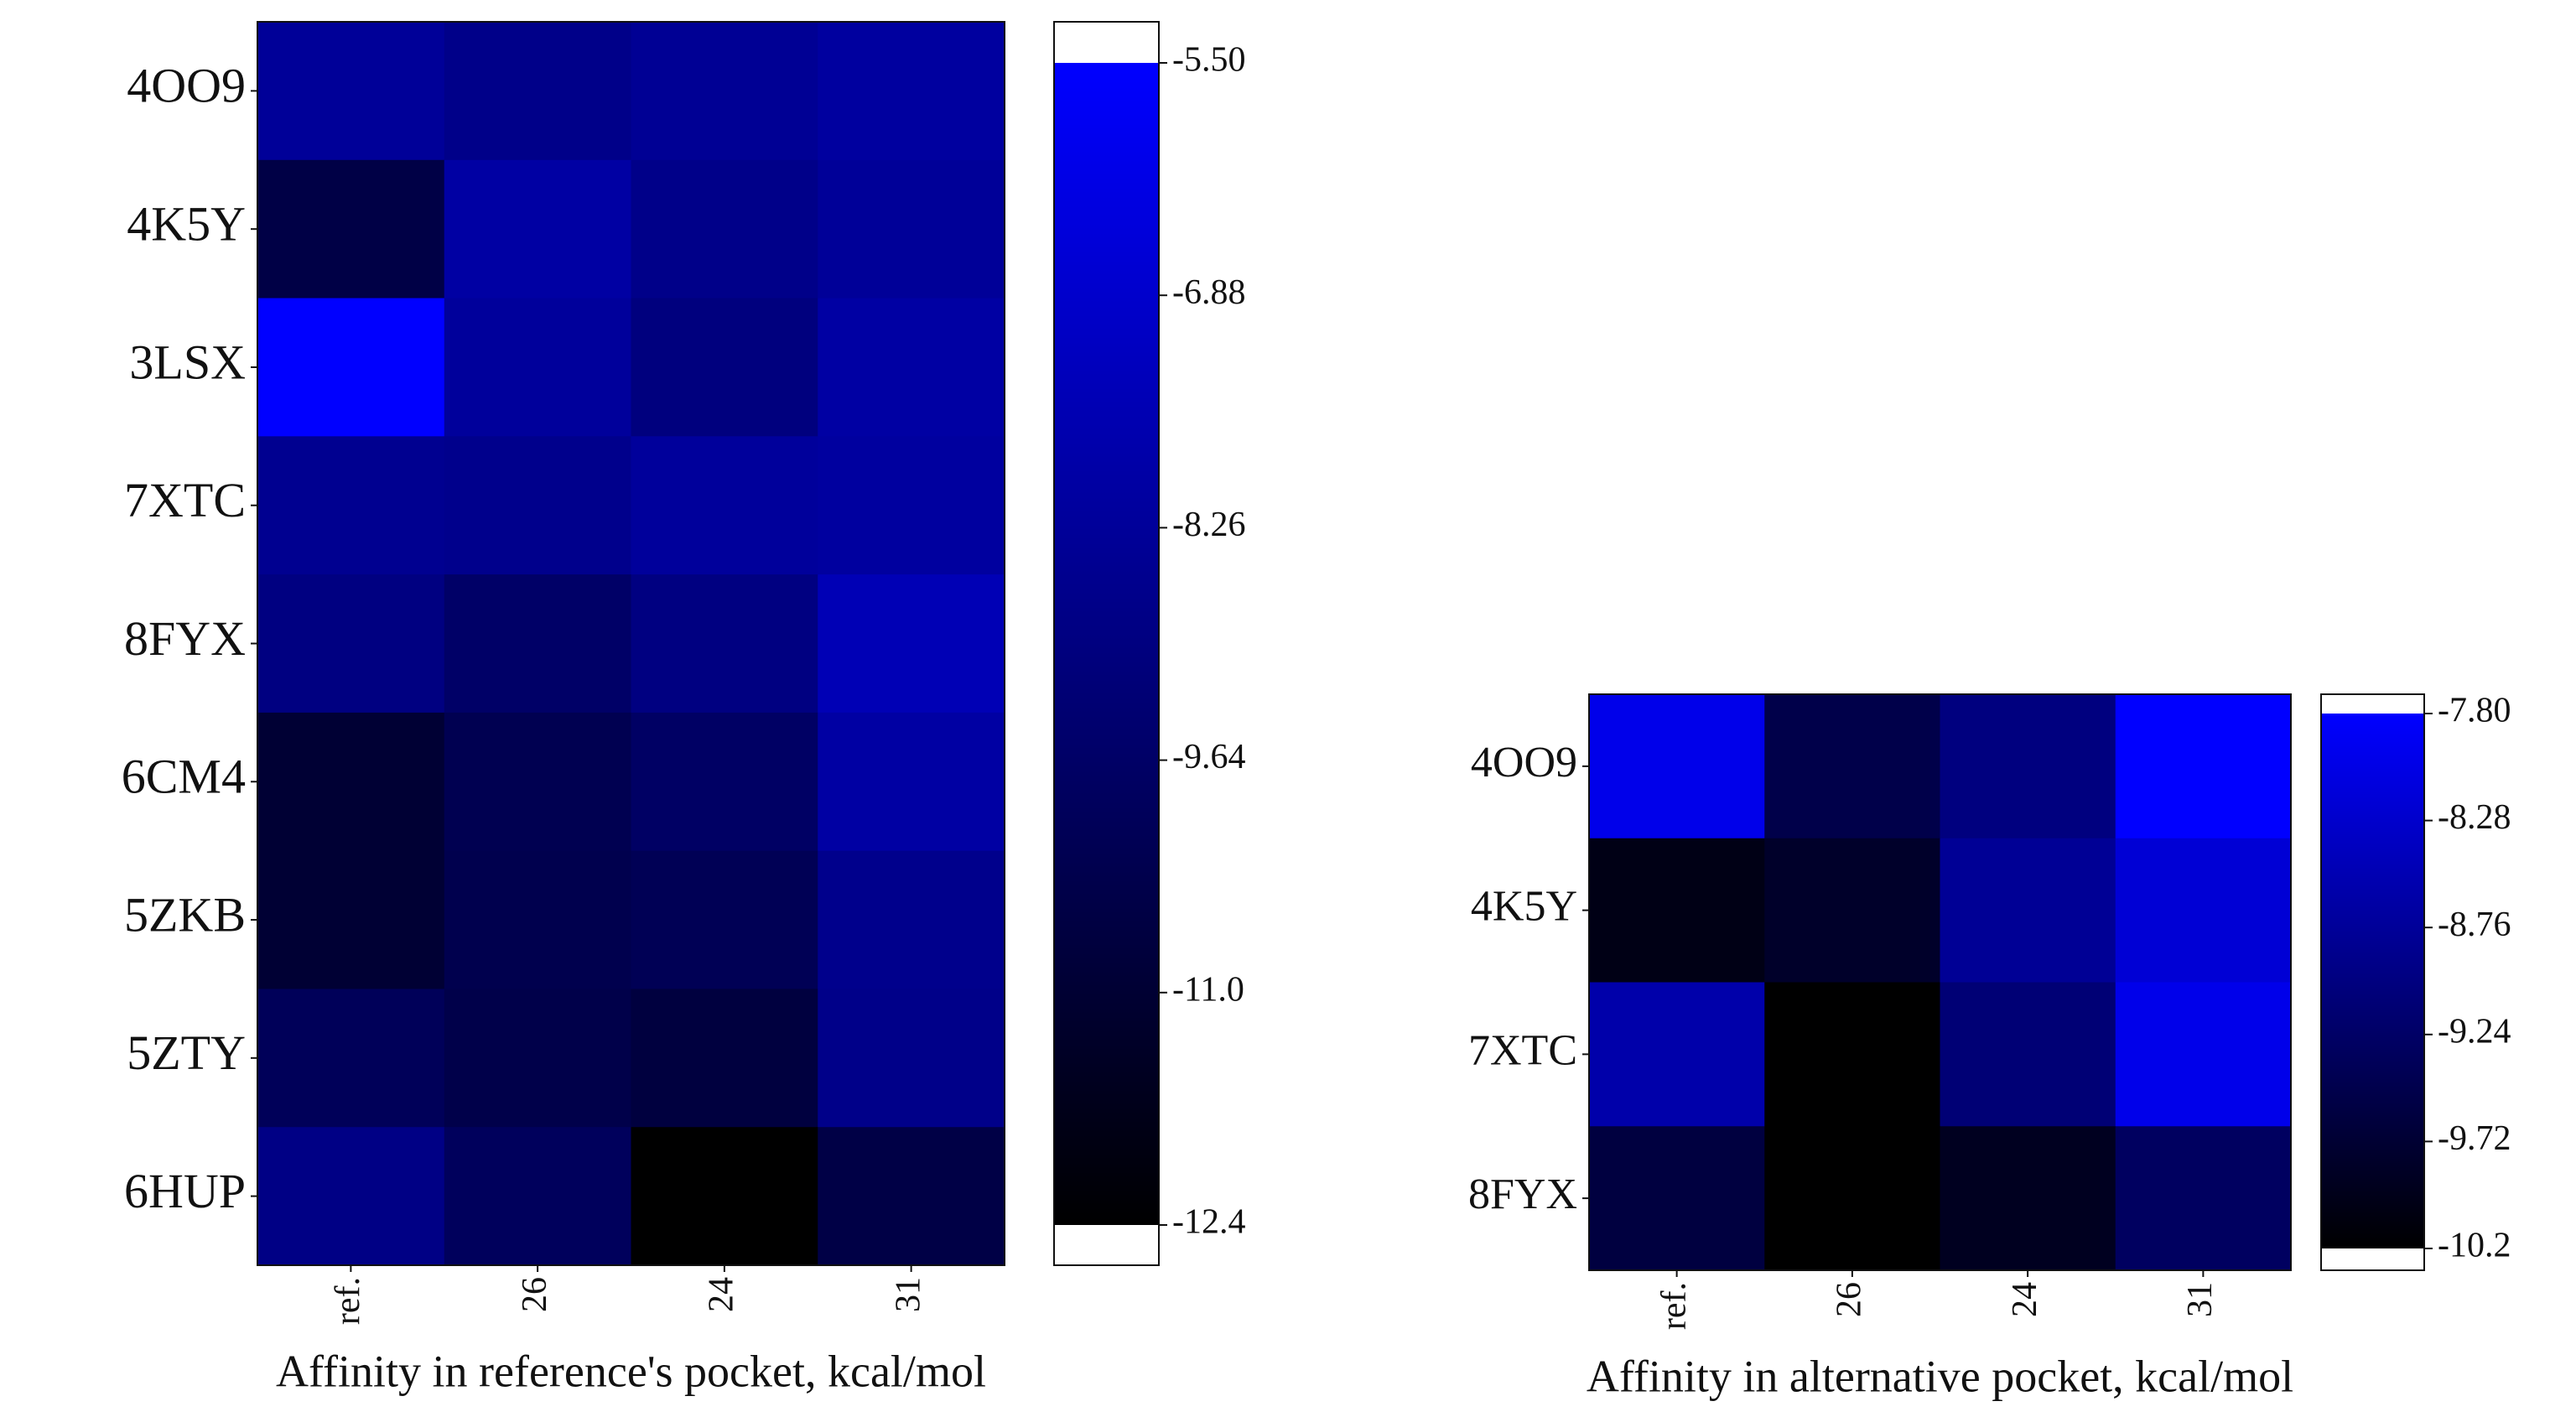 The image size is (2576, 1417). What do you see at coordinates (184, 777) in the screenshot?
I see `y-tick-label: 6CM4` at bounding box center [184, 777].